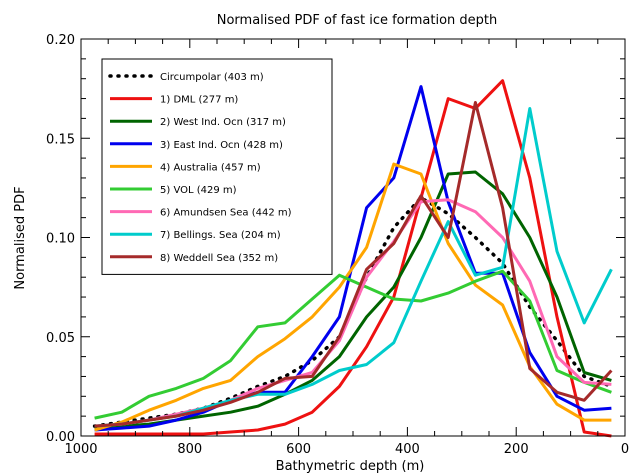 This screenshot has height=476, width=636. I want to click on x-tick-label: 400, so click(407, 449).